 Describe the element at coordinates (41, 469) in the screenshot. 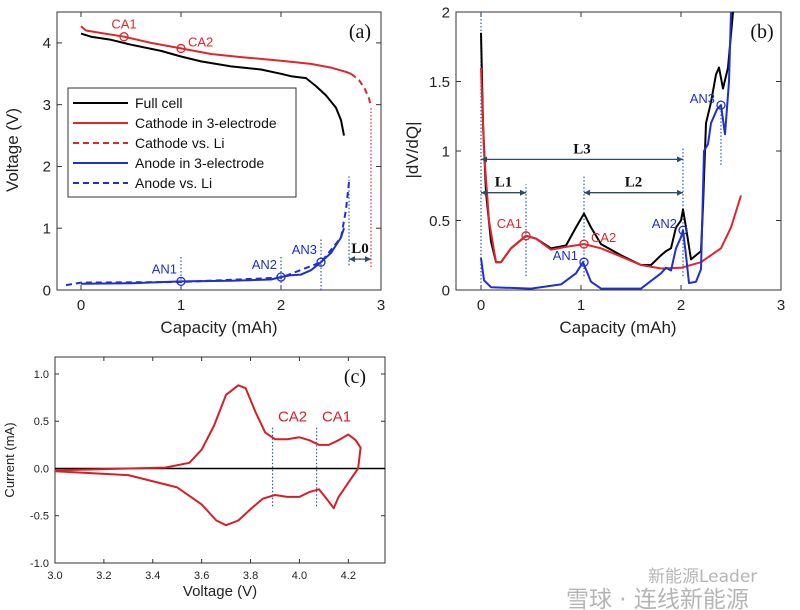

I see `y-tick-label: 0.0` at that location.